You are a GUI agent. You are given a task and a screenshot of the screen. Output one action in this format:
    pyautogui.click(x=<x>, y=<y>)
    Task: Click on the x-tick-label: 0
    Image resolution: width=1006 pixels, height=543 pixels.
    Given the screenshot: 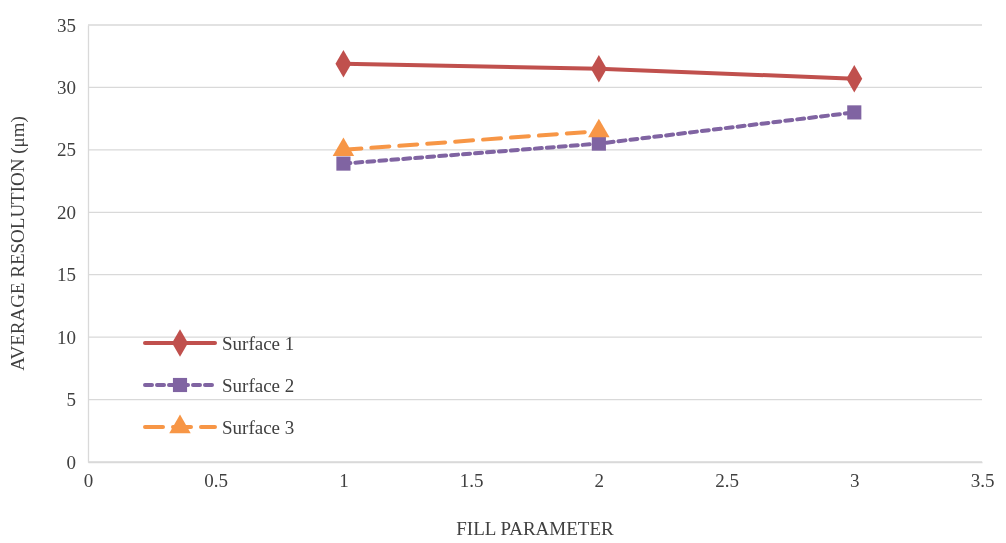 What is the action you would take?
    pyautogui.click(x=88, y=481)
    